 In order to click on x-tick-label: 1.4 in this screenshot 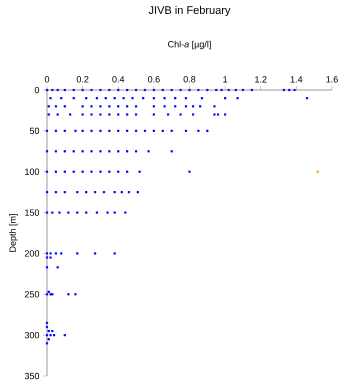, I will do `click(296, 79)`.